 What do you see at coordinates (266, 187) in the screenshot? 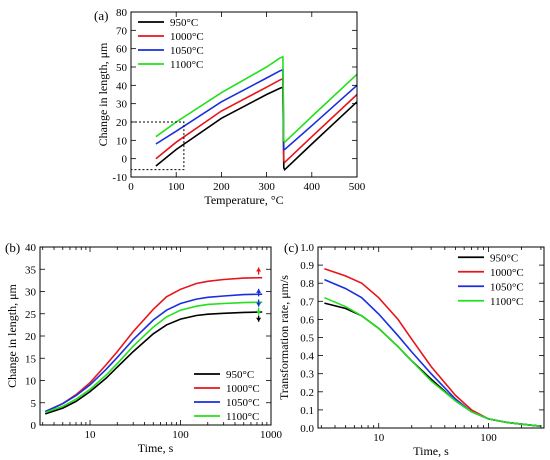
I see `x-tick-label: 300` at bounding box center [266, 187].